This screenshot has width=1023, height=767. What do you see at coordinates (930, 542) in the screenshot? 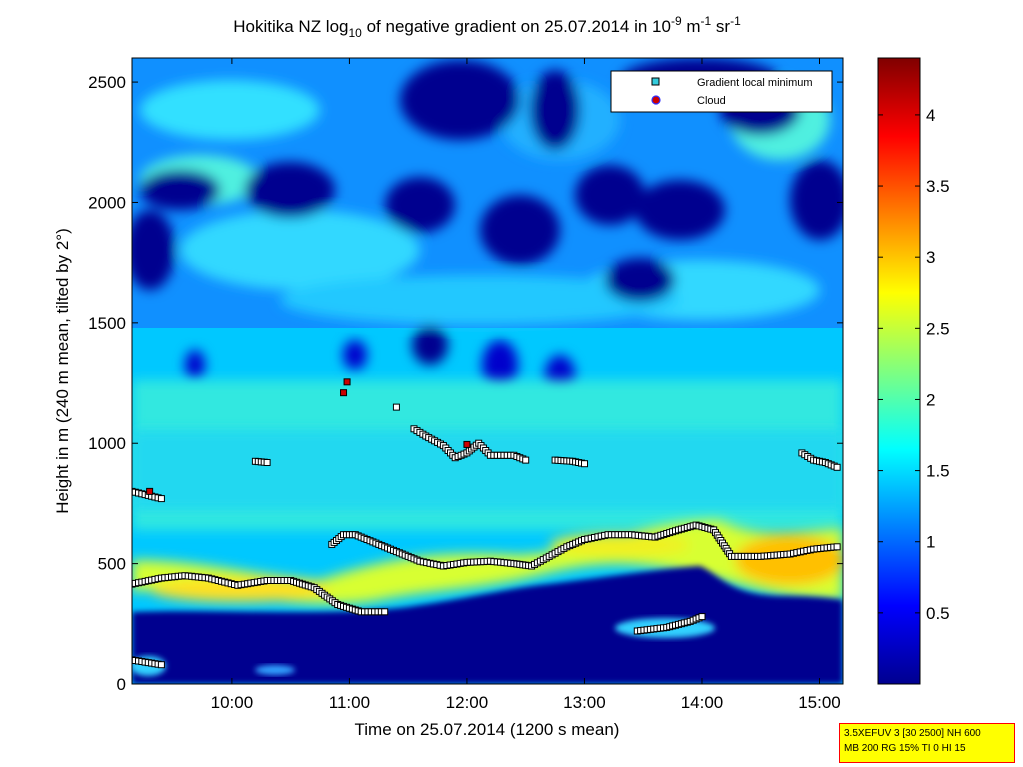
I see `cb-tick-label-1: 1` at bounding box center [930, 542].